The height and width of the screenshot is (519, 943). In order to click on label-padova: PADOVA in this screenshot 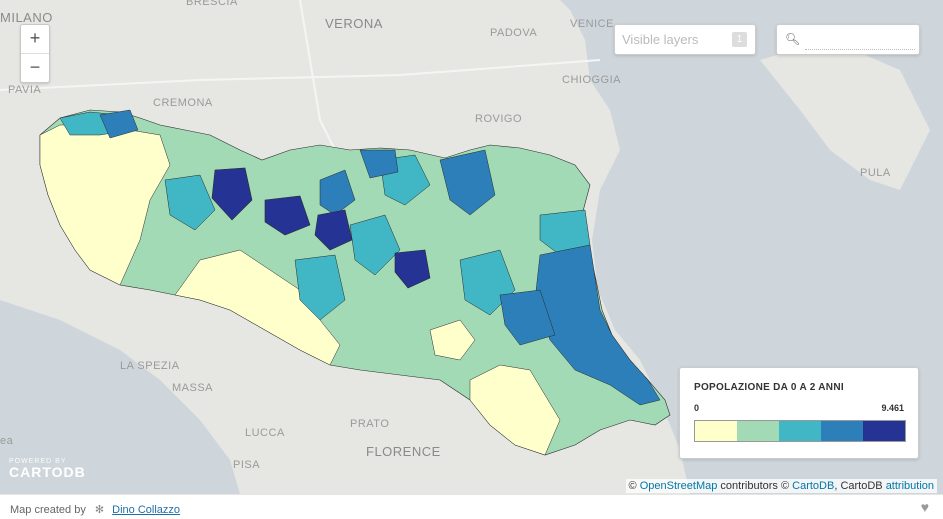, I will do `click(513, 33)`.